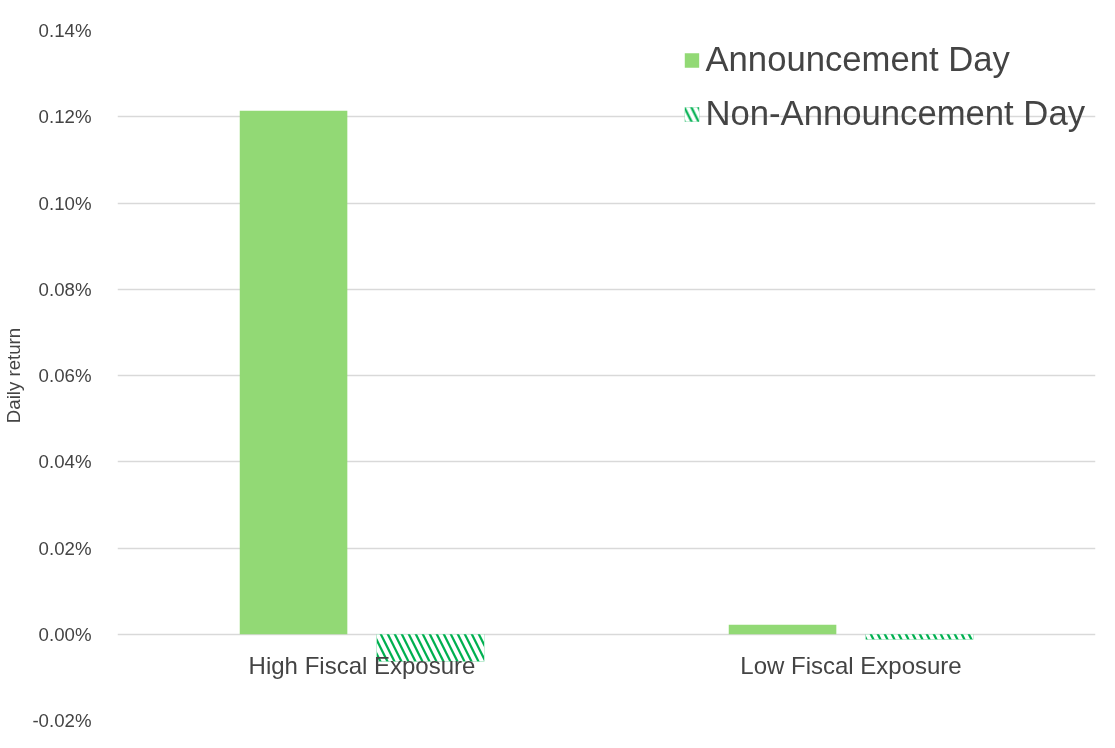 The width and height of the screenshot is (1115, 748). I want to click on x-tick-label: High Fiscal Exposure, so click(362, 666).